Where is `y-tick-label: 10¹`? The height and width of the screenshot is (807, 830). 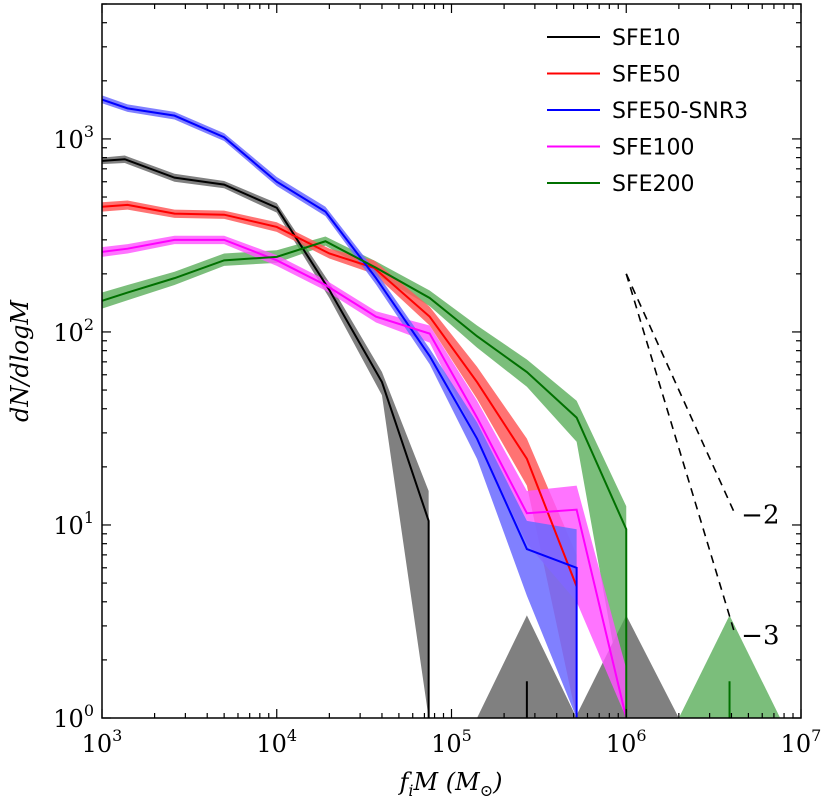 y-tick-label: 10¹ is located at coordinates (73, 524).